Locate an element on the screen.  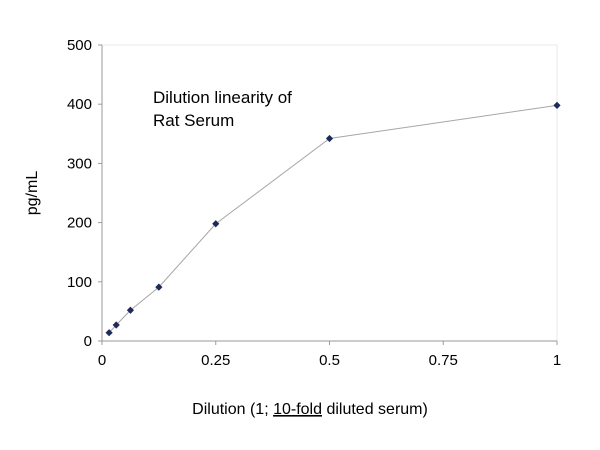
y-tick-label: 200 is located at coordinates (79, 223).